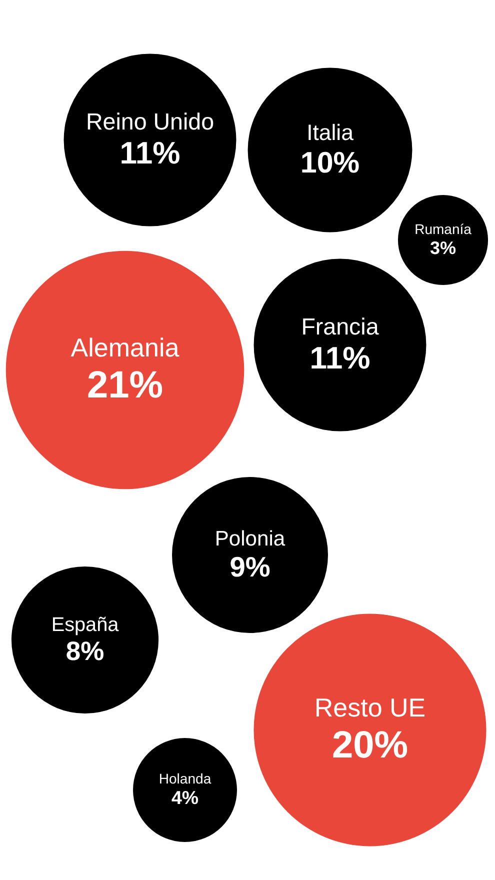 The image size is (495, 880). Describe the element at coordinates (150, 121) in the screenshot. I see `category-label: Reino Unido` at that location.